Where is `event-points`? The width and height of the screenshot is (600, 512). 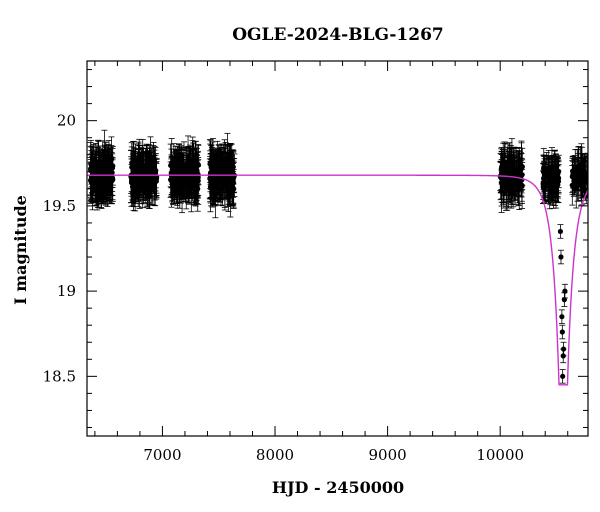 event-points is located at coordinates (562, 304).